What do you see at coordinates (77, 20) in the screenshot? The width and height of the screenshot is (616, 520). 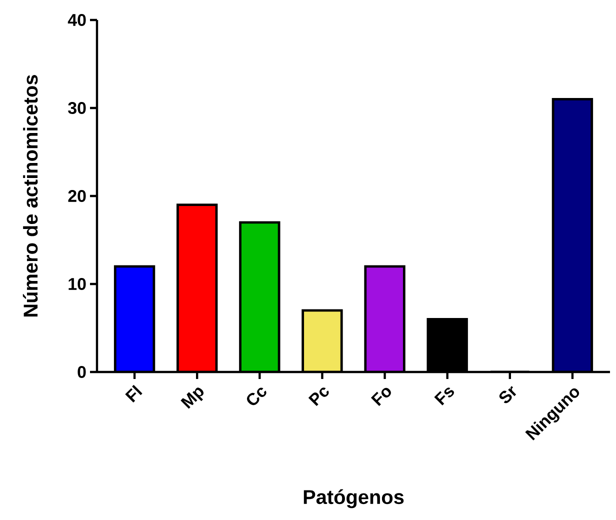 I see `y-tick-label: 40` at bounding box center [77, 20].